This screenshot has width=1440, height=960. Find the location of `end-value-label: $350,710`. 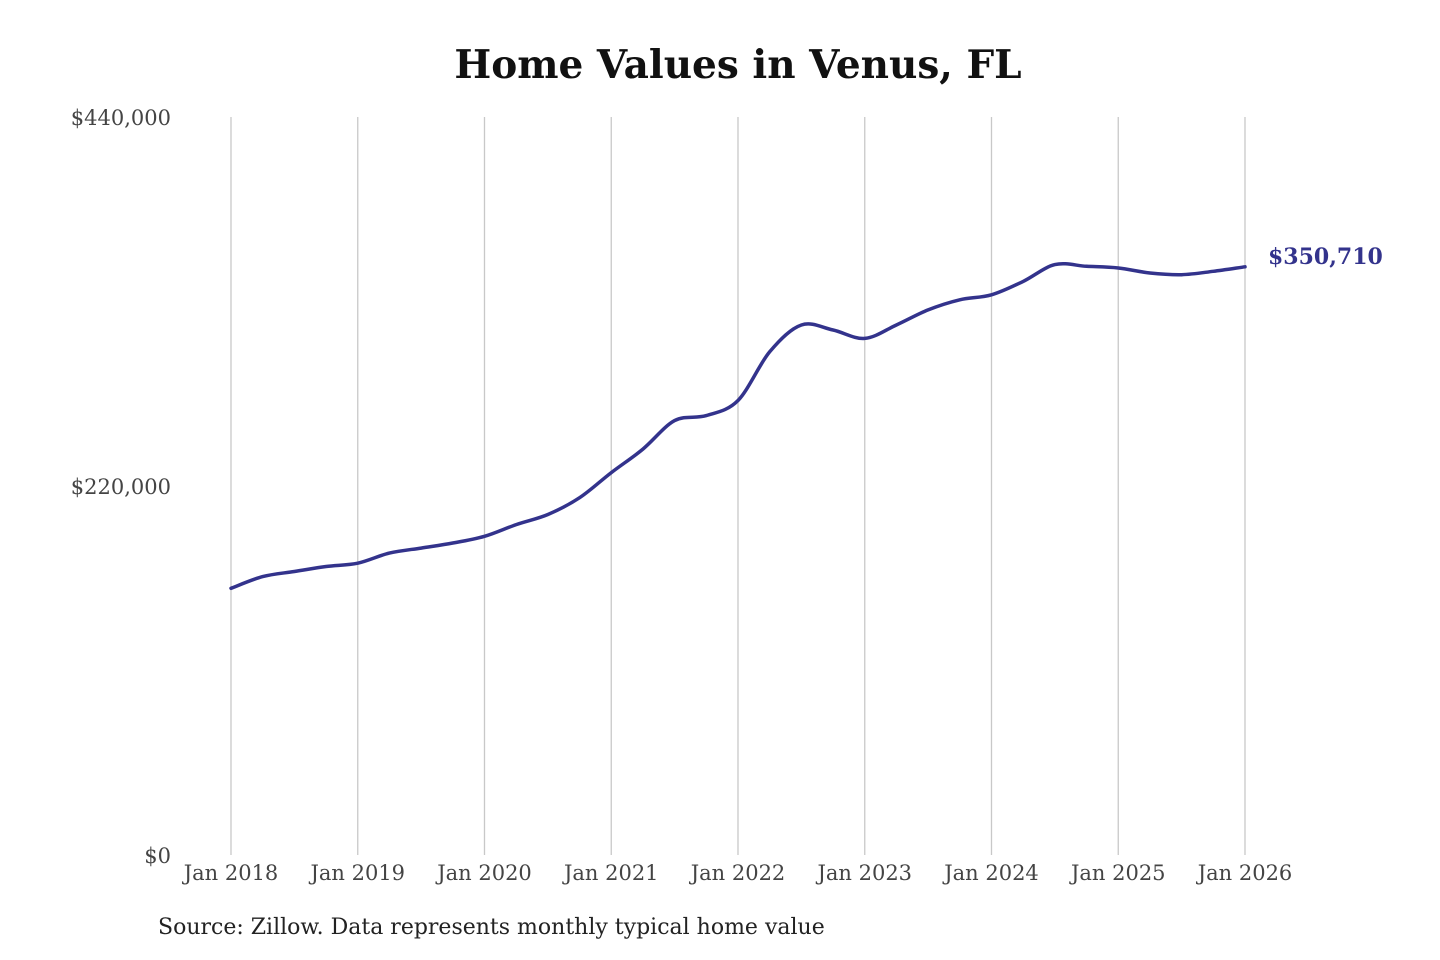

end-value-label: $350,710 is located at coordinates (1325, 257).